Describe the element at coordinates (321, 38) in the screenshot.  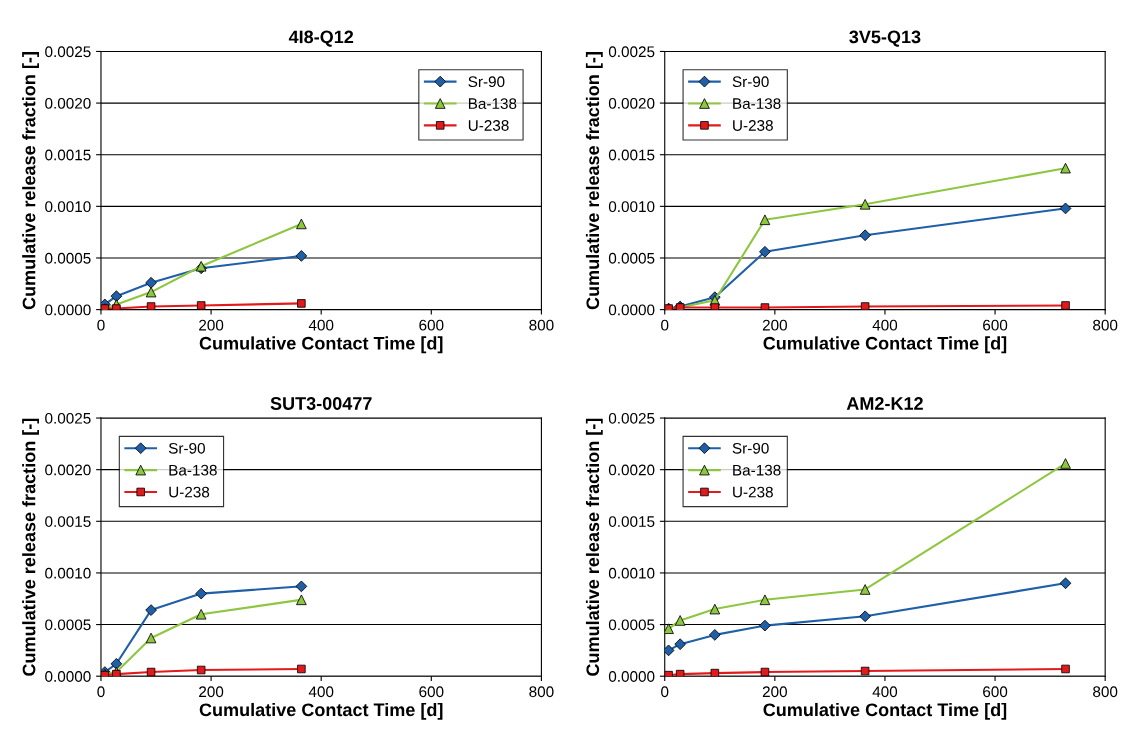
I see `chart-title: 4I8-Q12` at that location.